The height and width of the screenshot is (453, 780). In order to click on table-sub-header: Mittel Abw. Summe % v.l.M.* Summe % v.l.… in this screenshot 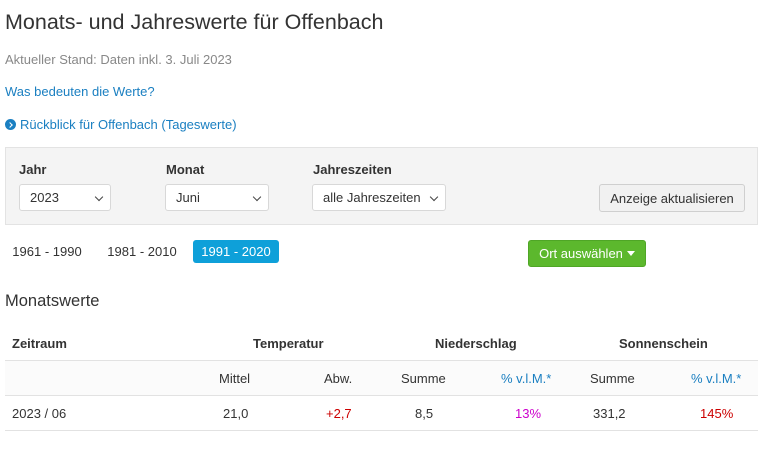, I will do `click(381, 378)`.